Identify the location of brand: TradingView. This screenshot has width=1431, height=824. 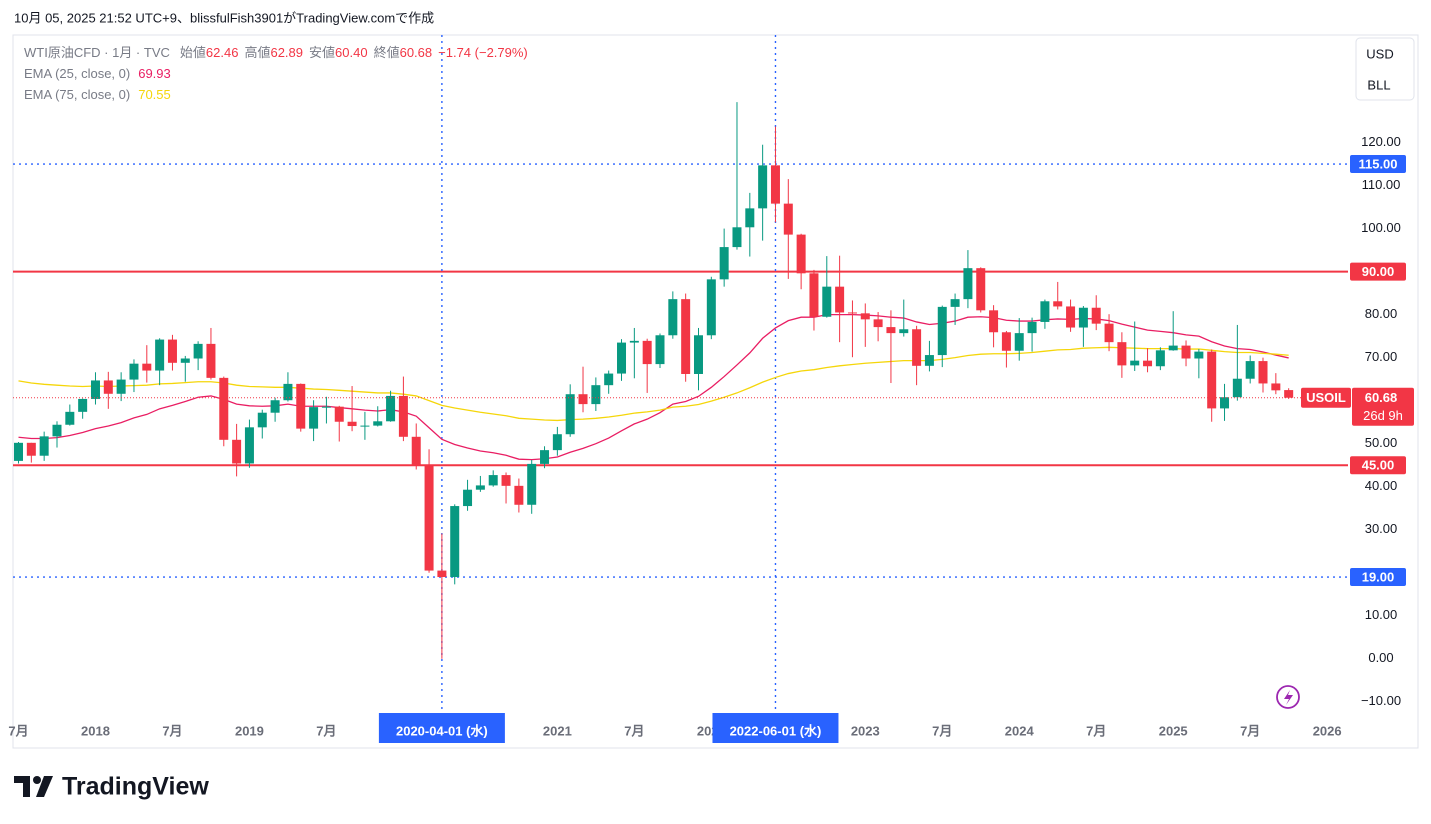
(135, 787).